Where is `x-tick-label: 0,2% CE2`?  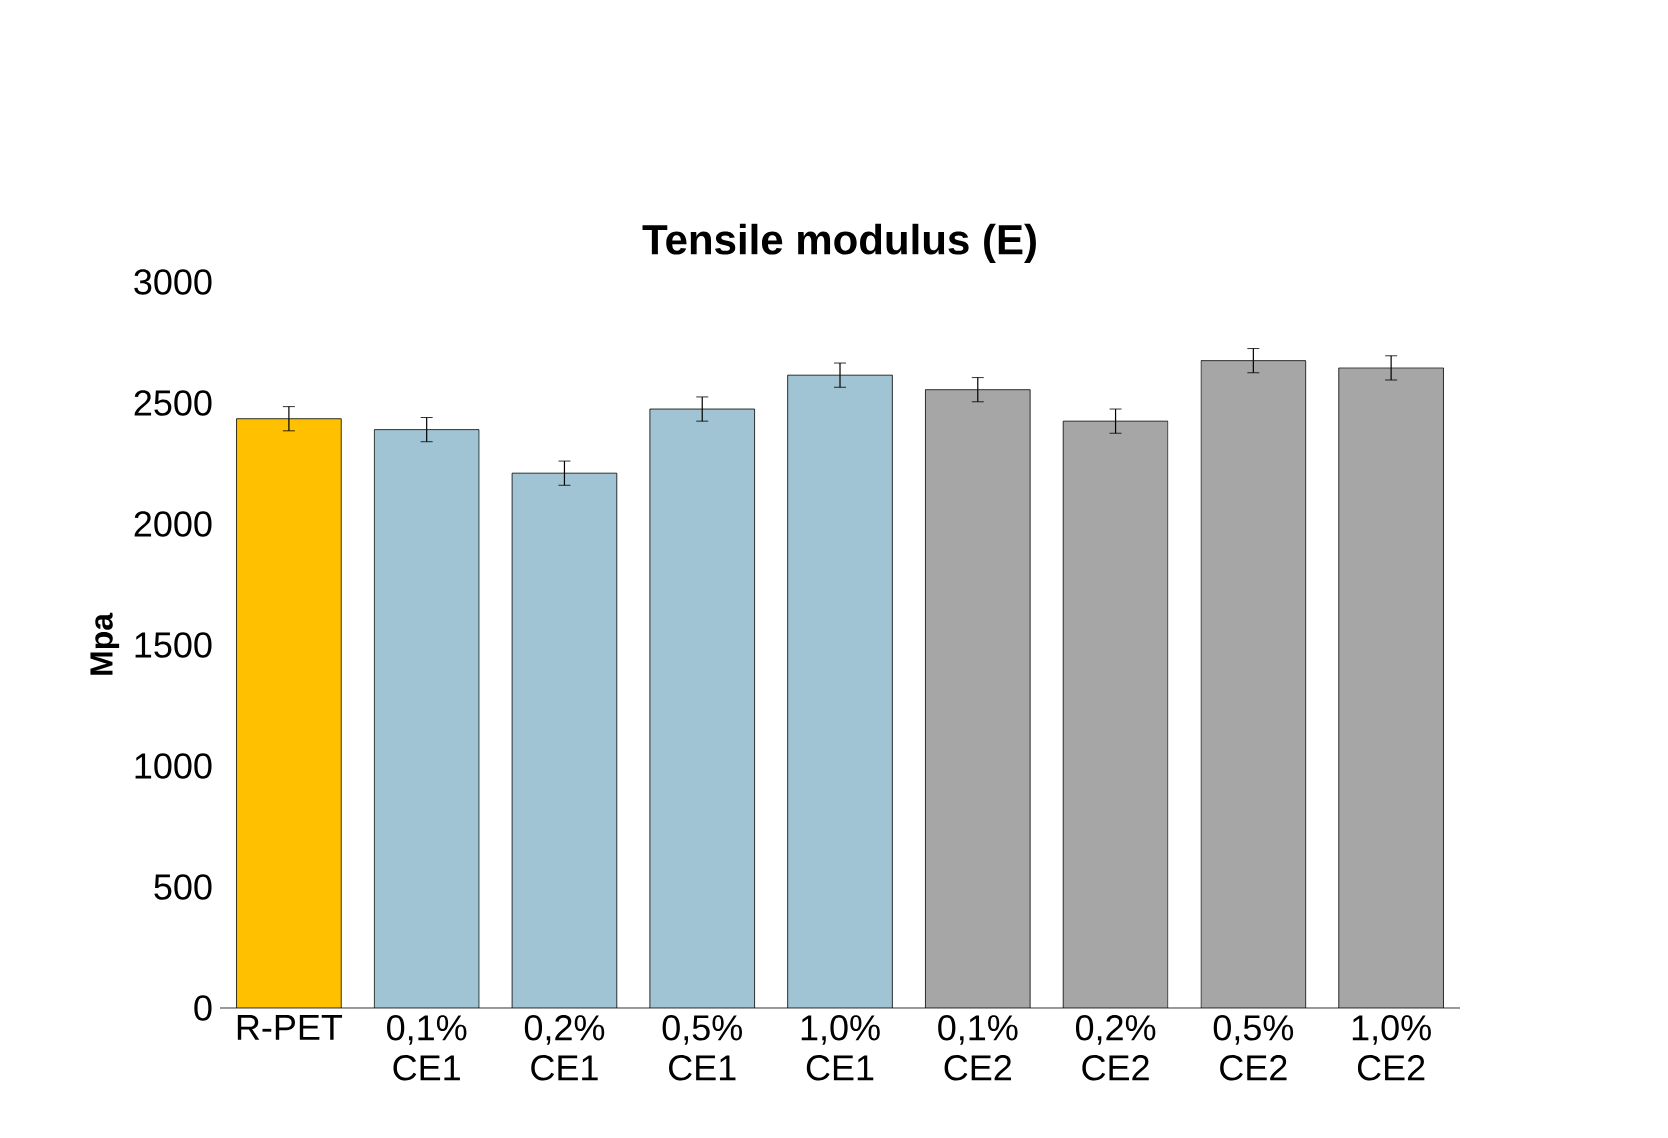
x-tick-label: 0,2% CE2 is located at coordinates (1115, 1048).